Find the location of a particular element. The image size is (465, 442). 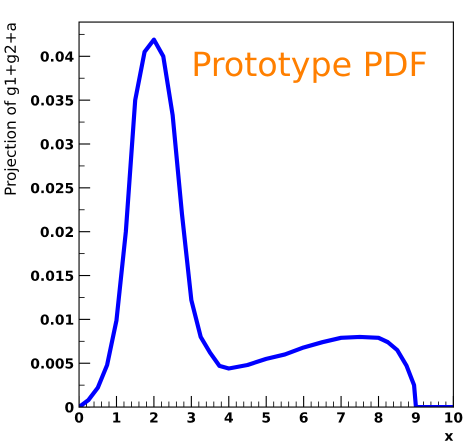

x-tick-label: 7 is located at coordinates (341, 417).